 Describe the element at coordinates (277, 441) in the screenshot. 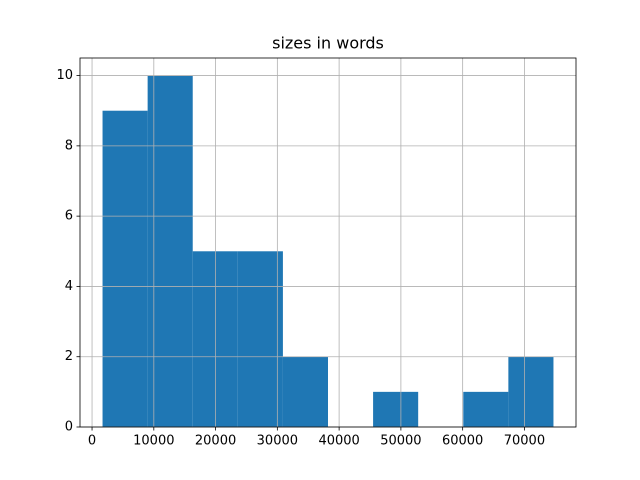

I see `x-tick-label: 30000` at that location.